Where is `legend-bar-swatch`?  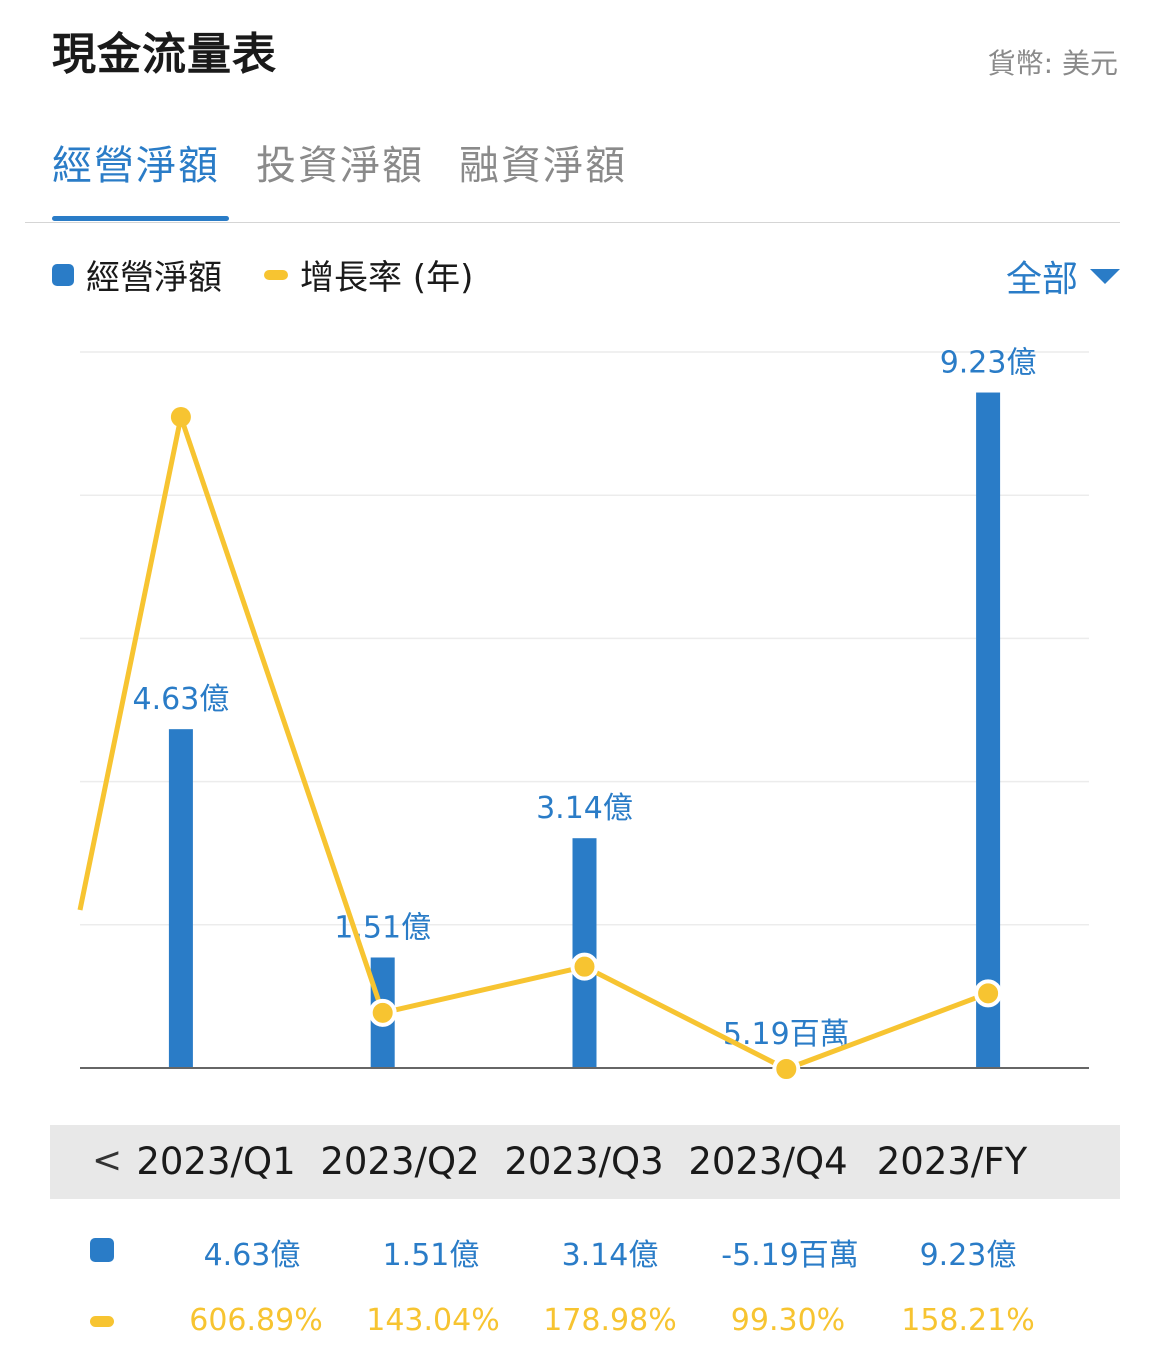 legend-bar-swatch is located at coordinates (63, 274).